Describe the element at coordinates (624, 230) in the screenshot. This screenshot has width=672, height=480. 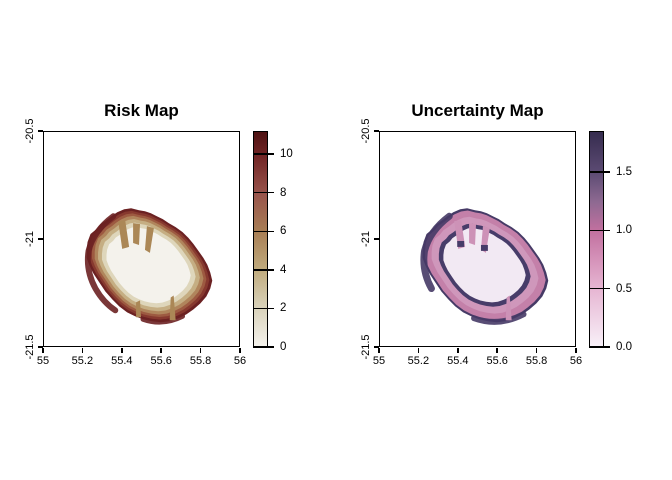
I see `colorbar-tick-label: 1.0` at that location.